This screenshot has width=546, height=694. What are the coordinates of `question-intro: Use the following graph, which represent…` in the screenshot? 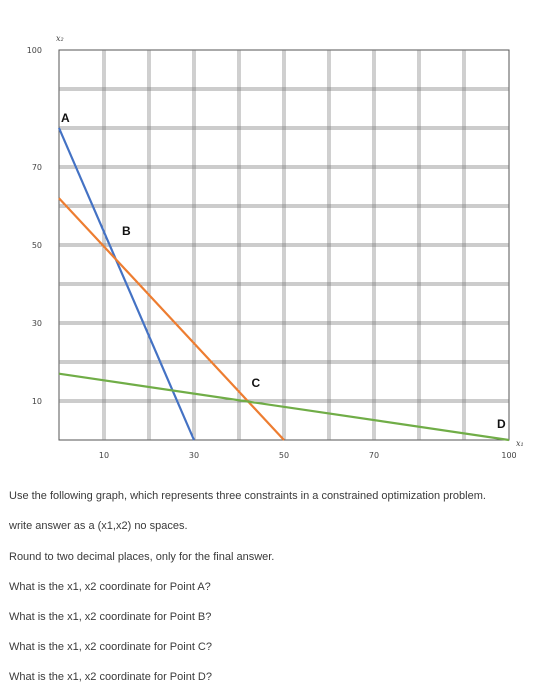 It's located at (247, 496).